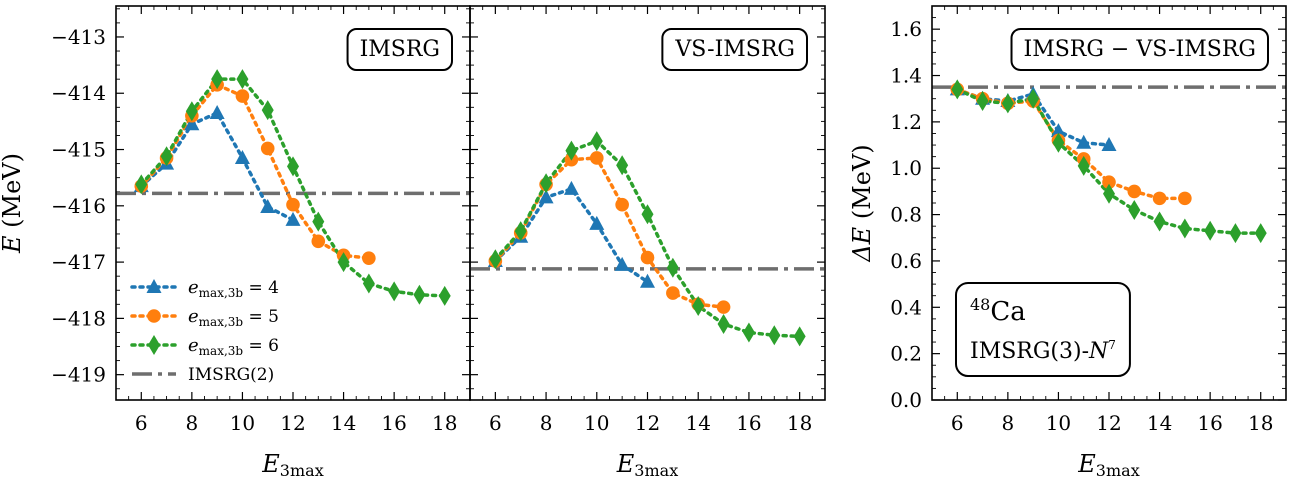  I want to click on x-tick-label: 14, so click(1159, 423).